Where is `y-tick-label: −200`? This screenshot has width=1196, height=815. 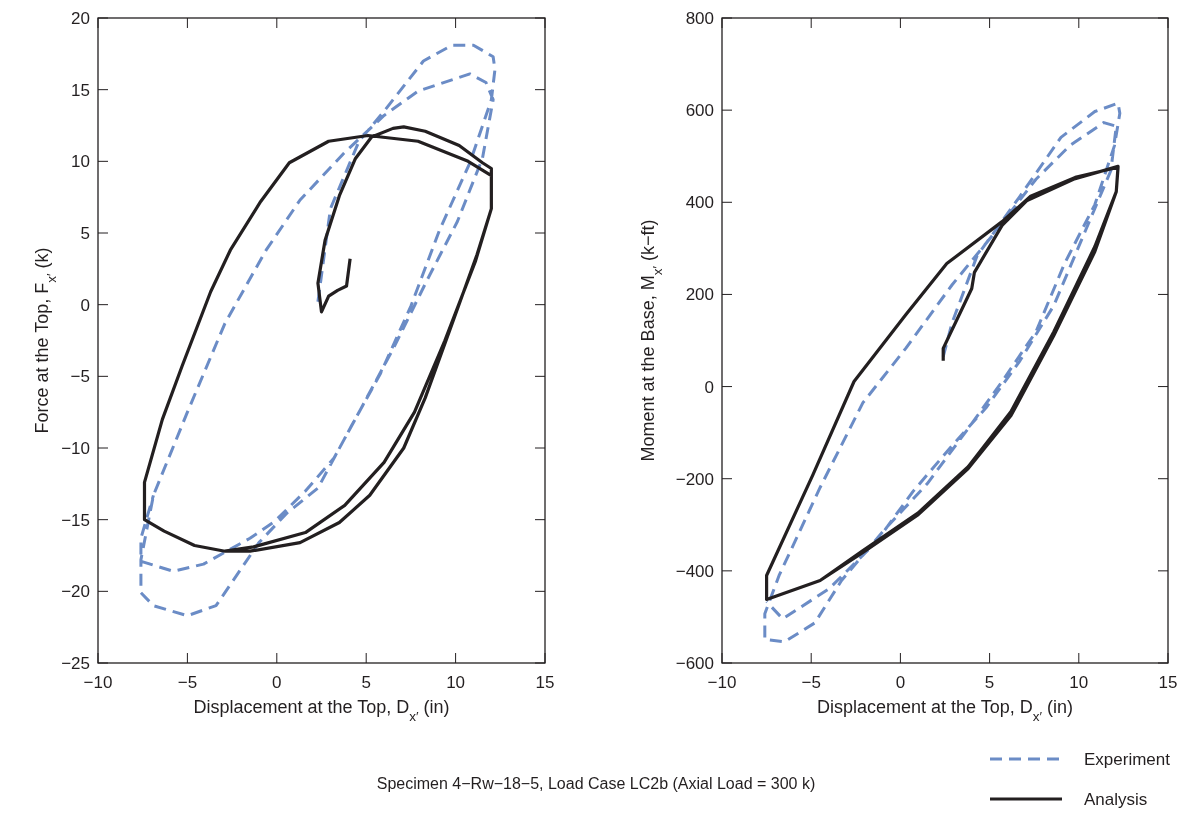 y-tick-label: −200 is located at coordinates (694, 479).